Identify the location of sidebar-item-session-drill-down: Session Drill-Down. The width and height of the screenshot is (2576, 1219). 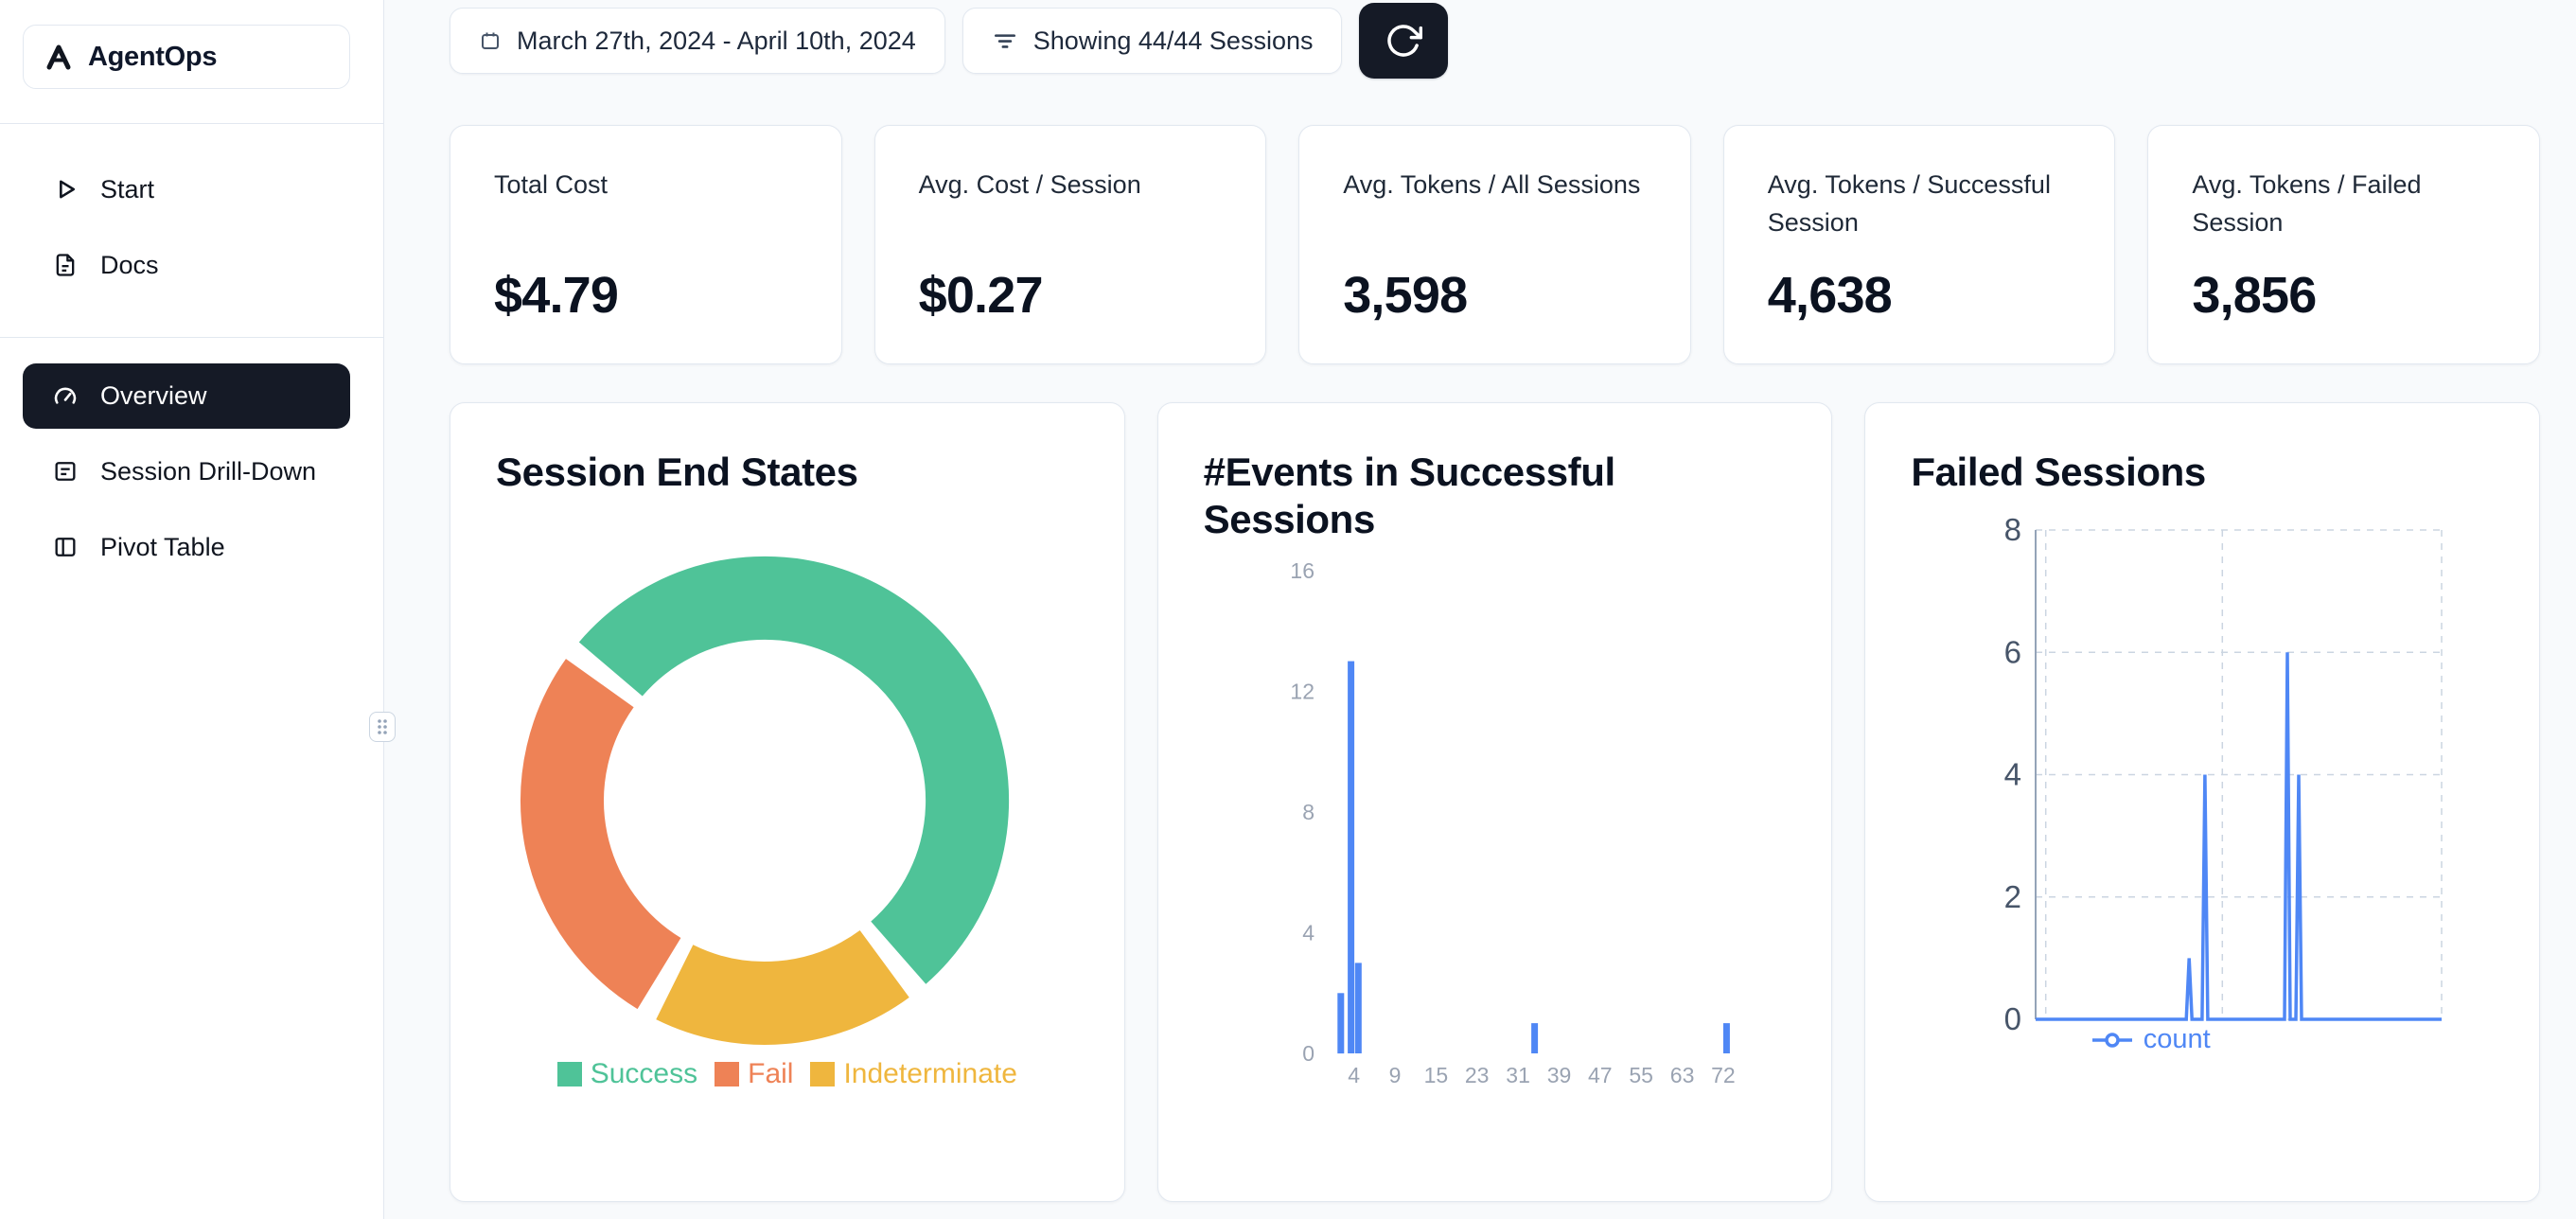
(186, 471).